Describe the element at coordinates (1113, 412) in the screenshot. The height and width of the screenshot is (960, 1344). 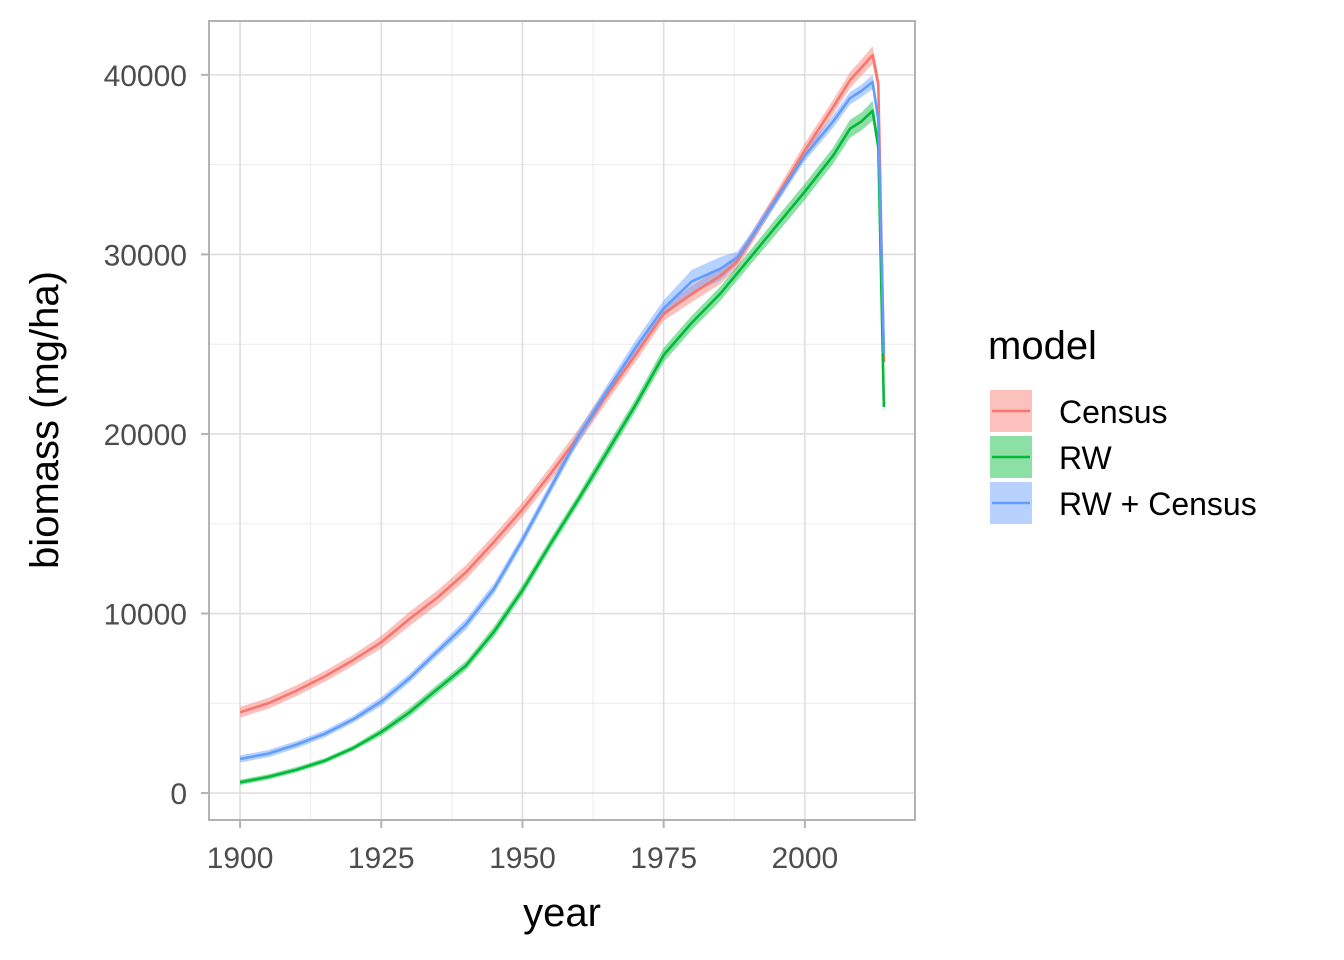
I see `legend-label: Census` at that location.